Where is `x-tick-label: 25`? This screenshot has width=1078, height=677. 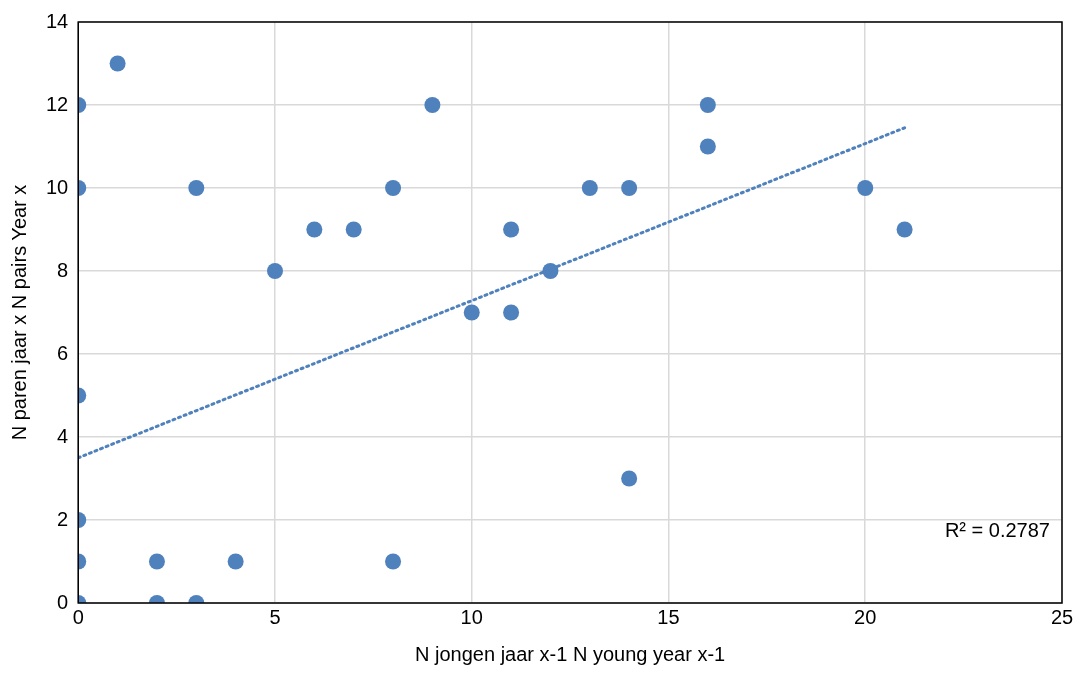 x-tick-label: 25 is located at coordinates (1062, 616).